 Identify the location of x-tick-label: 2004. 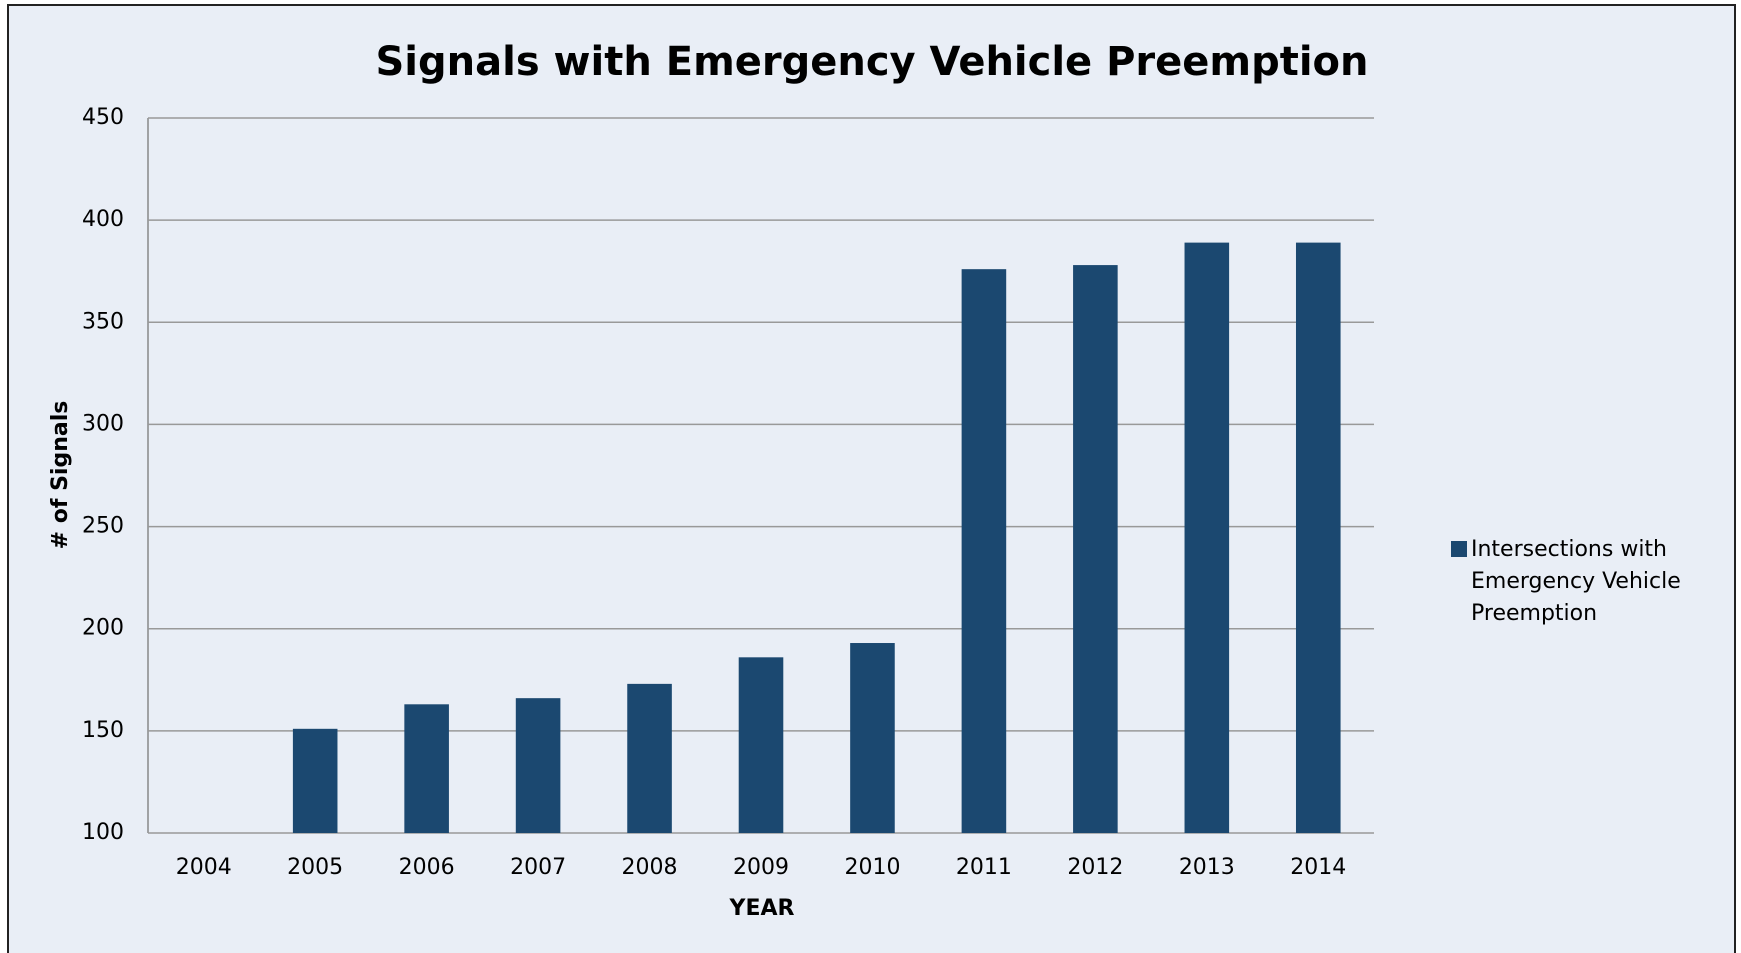
(204, 867).